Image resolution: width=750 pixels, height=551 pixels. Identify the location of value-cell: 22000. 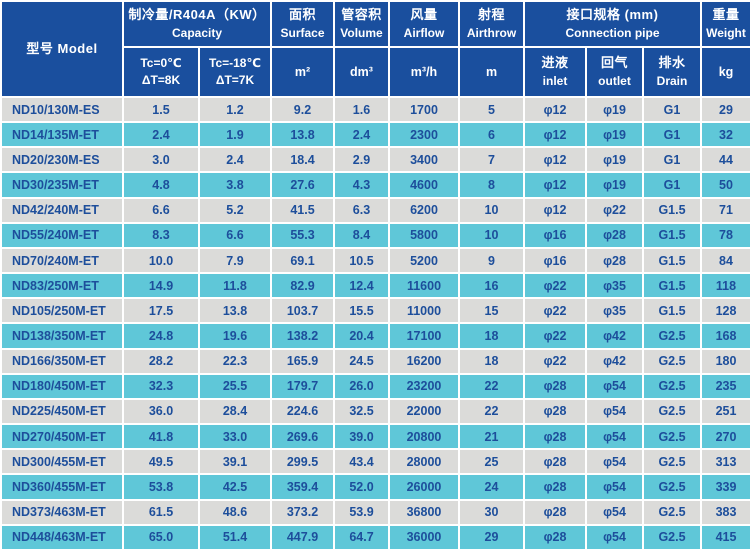
(424, 411).